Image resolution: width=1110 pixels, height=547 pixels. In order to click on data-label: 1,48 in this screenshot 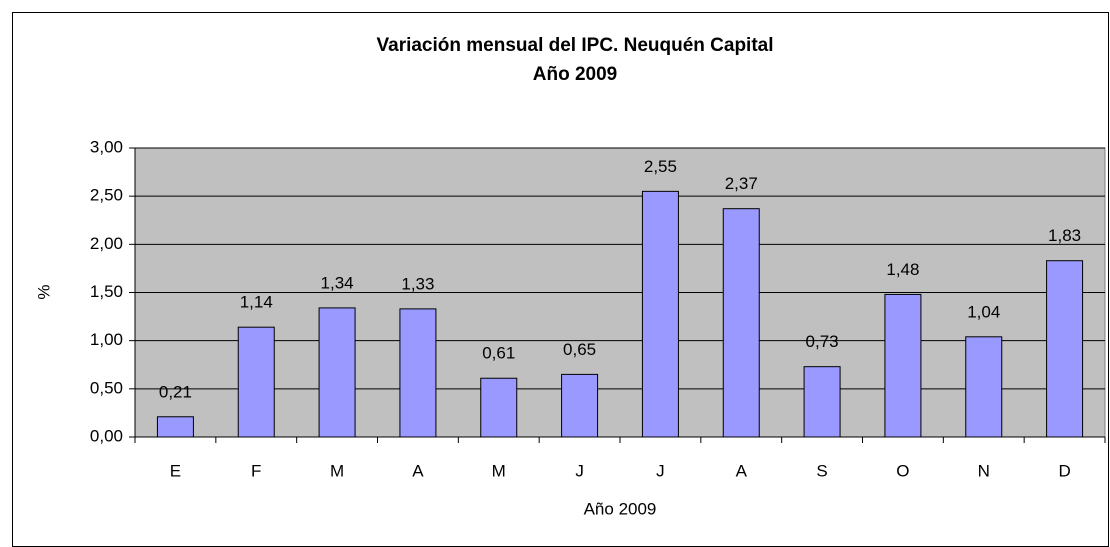, I will do `click(902, 269)`.